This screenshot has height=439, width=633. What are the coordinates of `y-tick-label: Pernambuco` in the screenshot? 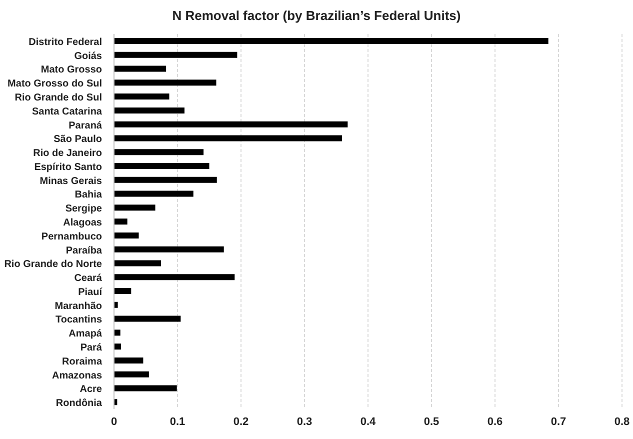 It's located at (71, 236).